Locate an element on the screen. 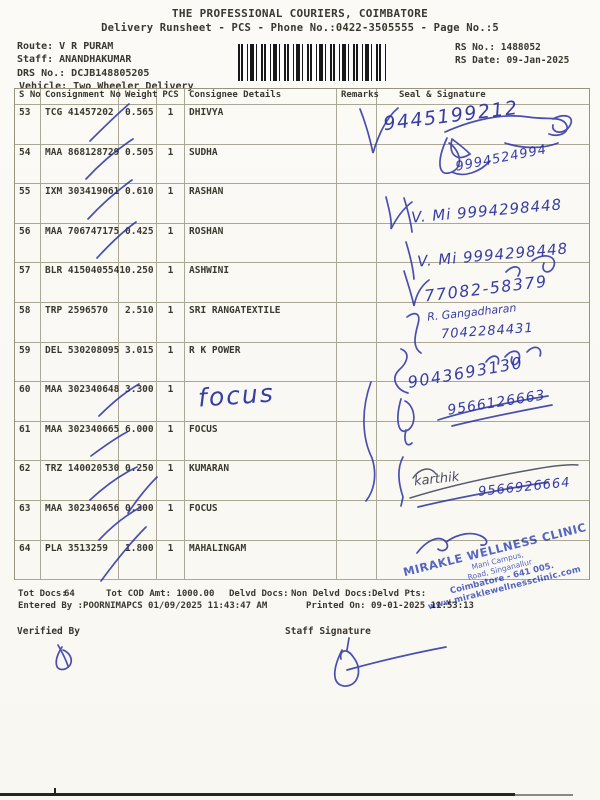 The image size is (600, 800). cell-sno: 58 is located at coordinates (28, 322).